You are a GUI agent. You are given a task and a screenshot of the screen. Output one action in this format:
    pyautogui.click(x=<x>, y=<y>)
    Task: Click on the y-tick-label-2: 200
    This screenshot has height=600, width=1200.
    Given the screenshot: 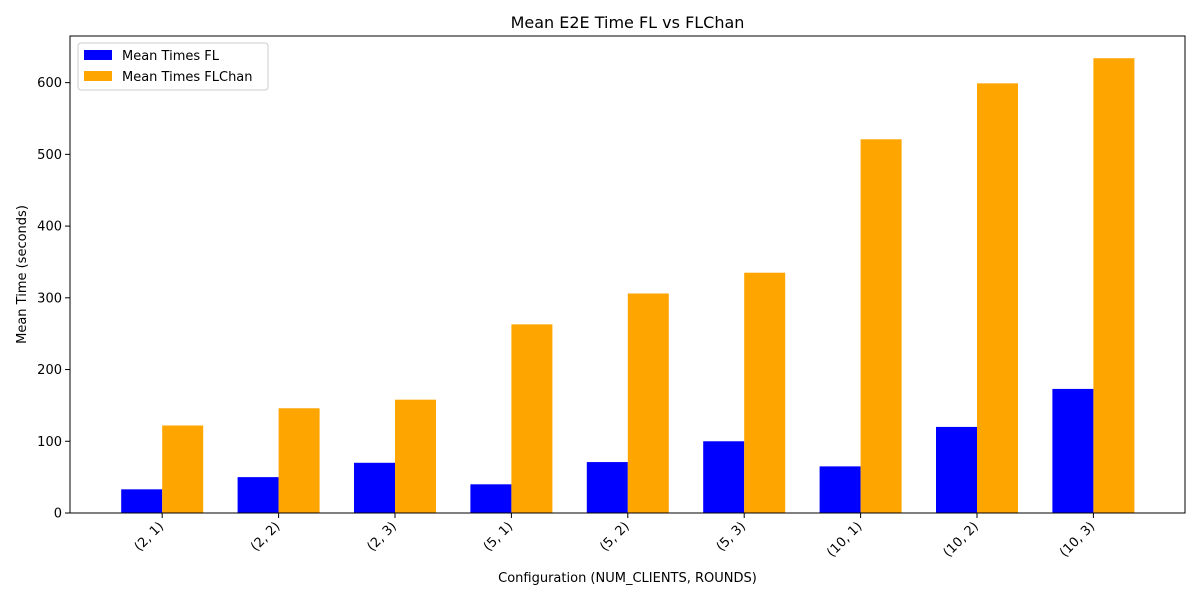 What is the action you would take?
    pyautogui.click(x=49, y=370)
    